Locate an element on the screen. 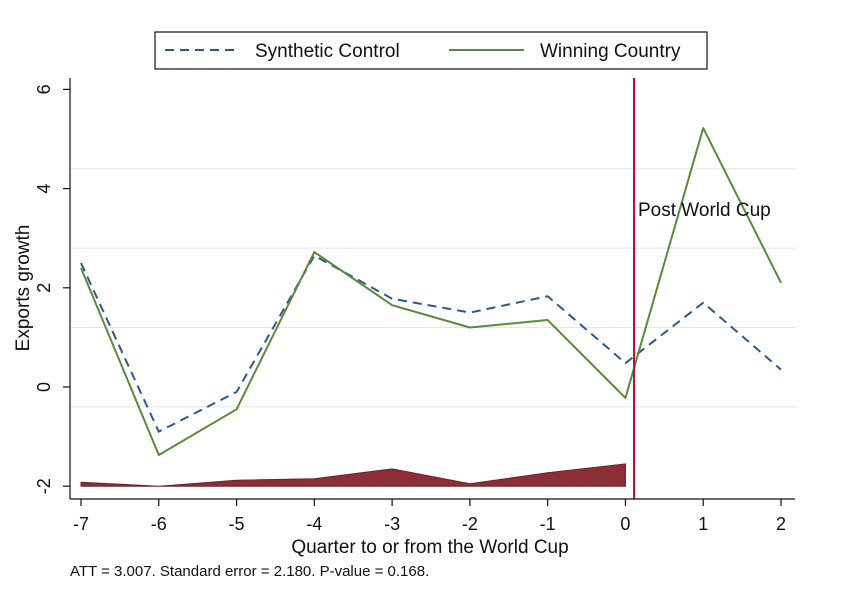 This screenshot has height=591, width=852. x-tick-label: 0 is located at coordinates (625, 524).